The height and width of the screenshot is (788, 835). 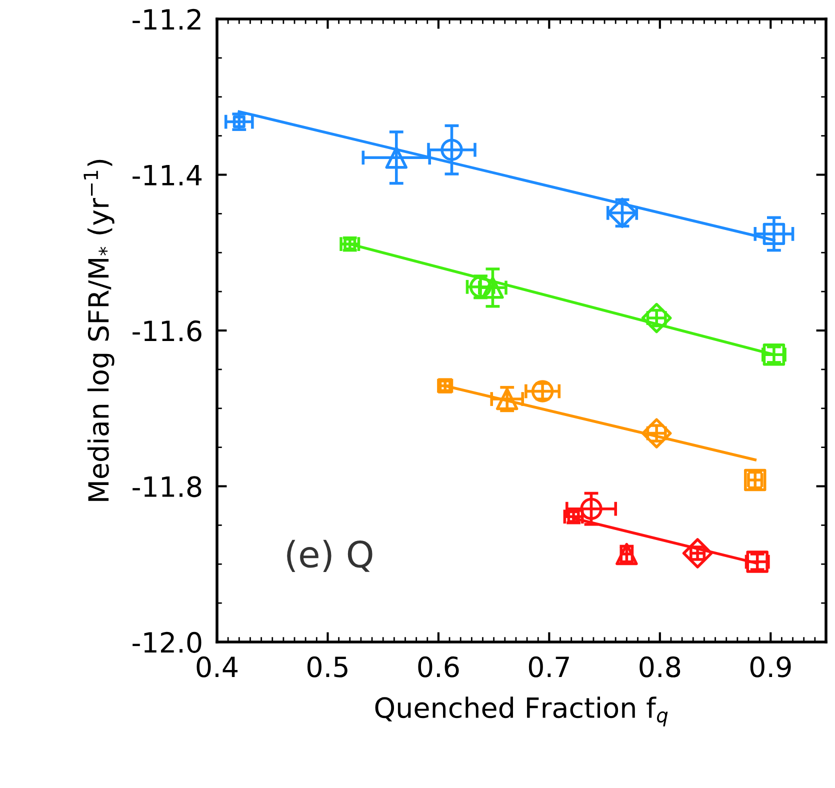 What do you see at coordinates (548, 667) in the screenshot?
I see `x-tick-label: 0.7` at bounding box center [548, 667].